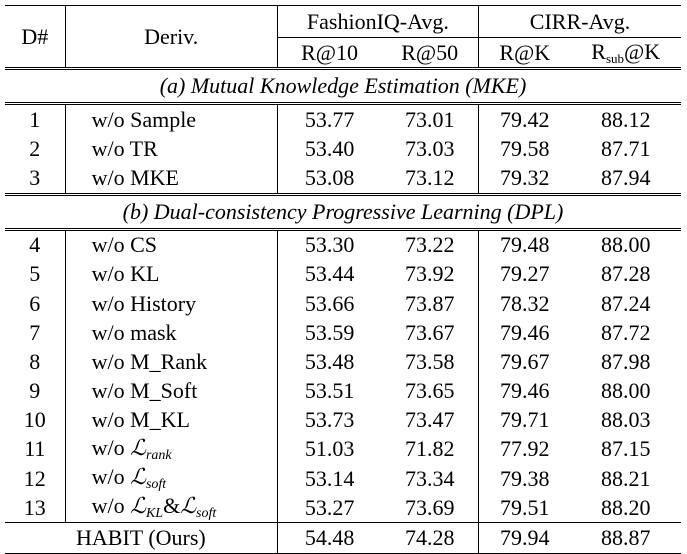  What do you see at coordinates (329, 118) in the screenshot?
I see `value-r10: 53.77` at bounding box center [329, 118].